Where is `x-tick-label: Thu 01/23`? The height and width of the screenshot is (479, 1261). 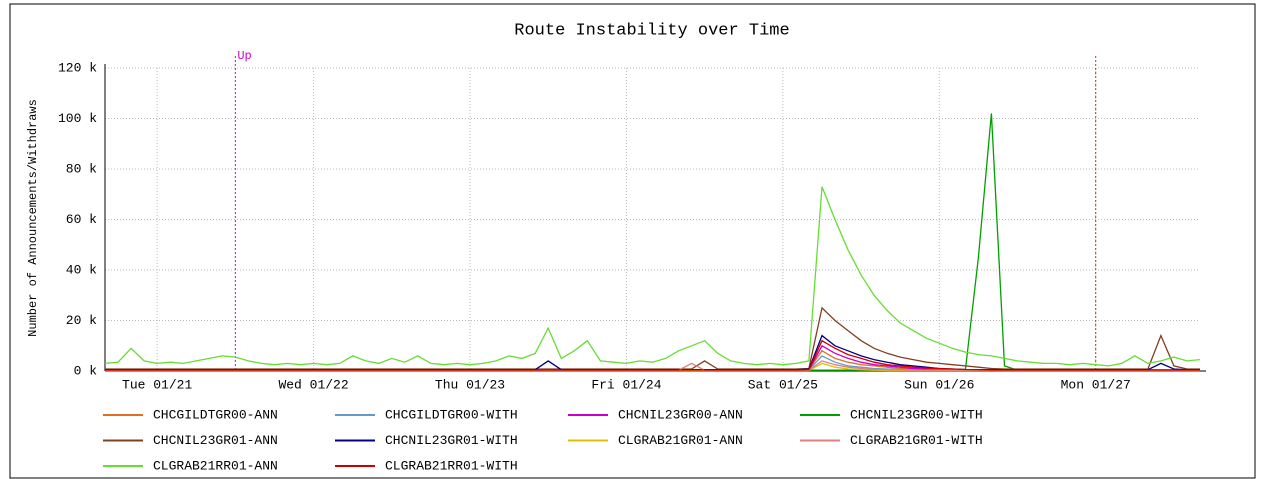 x-tick-label: Thu 01/23 is located at coordinates (470, 384).